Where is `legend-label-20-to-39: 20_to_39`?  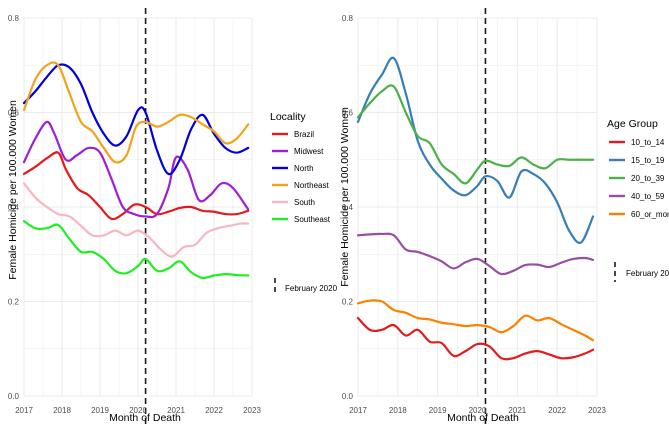 legend-label-20-to-39: 20_to_39 is located at coordinates (648, 178).